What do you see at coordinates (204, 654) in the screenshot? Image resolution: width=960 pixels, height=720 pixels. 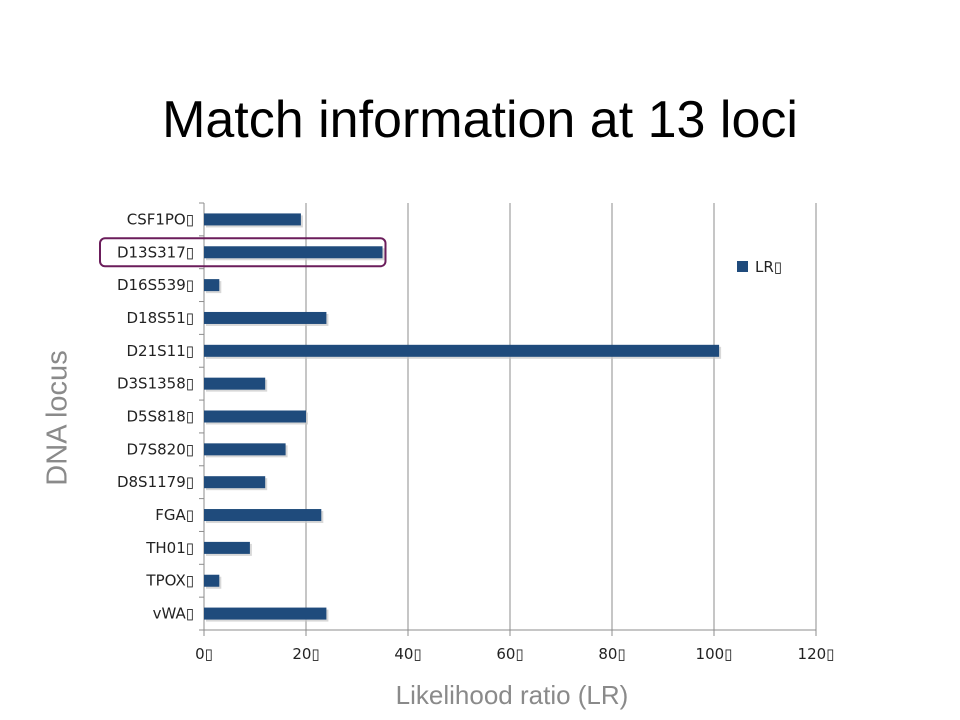 I see `x-tick-label: 0▯` at bounding box center [204, 654].